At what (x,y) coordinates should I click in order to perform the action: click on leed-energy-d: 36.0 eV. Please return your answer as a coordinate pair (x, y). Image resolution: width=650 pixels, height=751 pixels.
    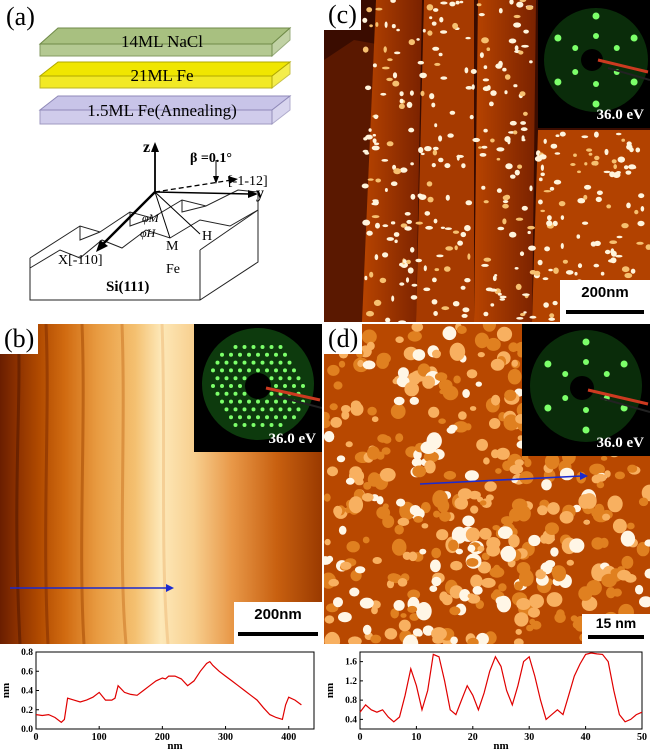
    Looking at the image, I should click on (620, 443).